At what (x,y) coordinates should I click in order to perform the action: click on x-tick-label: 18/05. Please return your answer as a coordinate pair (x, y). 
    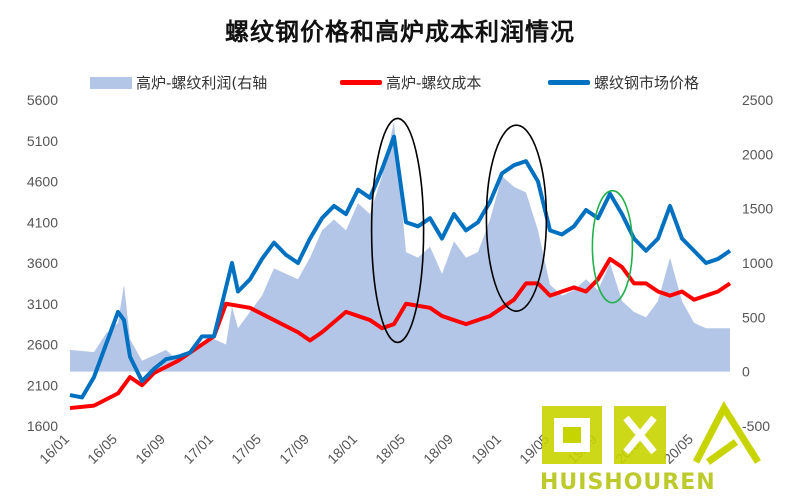
    Looking at the image, I should click on (390, 449).